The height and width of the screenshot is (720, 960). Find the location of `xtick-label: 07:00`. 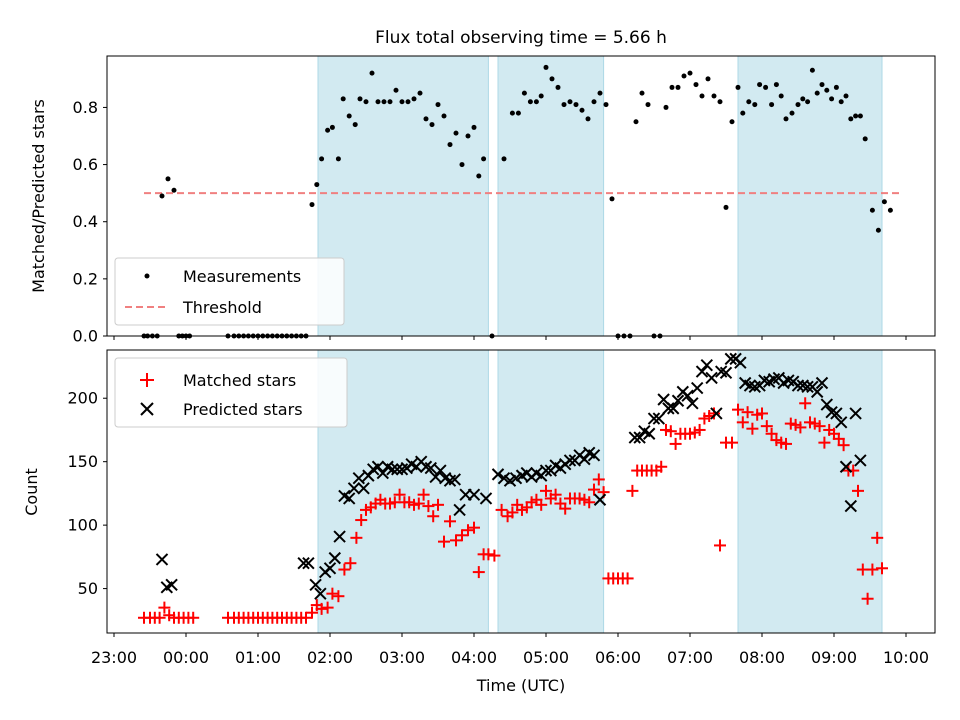

xtick-label: 07:00 is located at coordinates (690, 657).